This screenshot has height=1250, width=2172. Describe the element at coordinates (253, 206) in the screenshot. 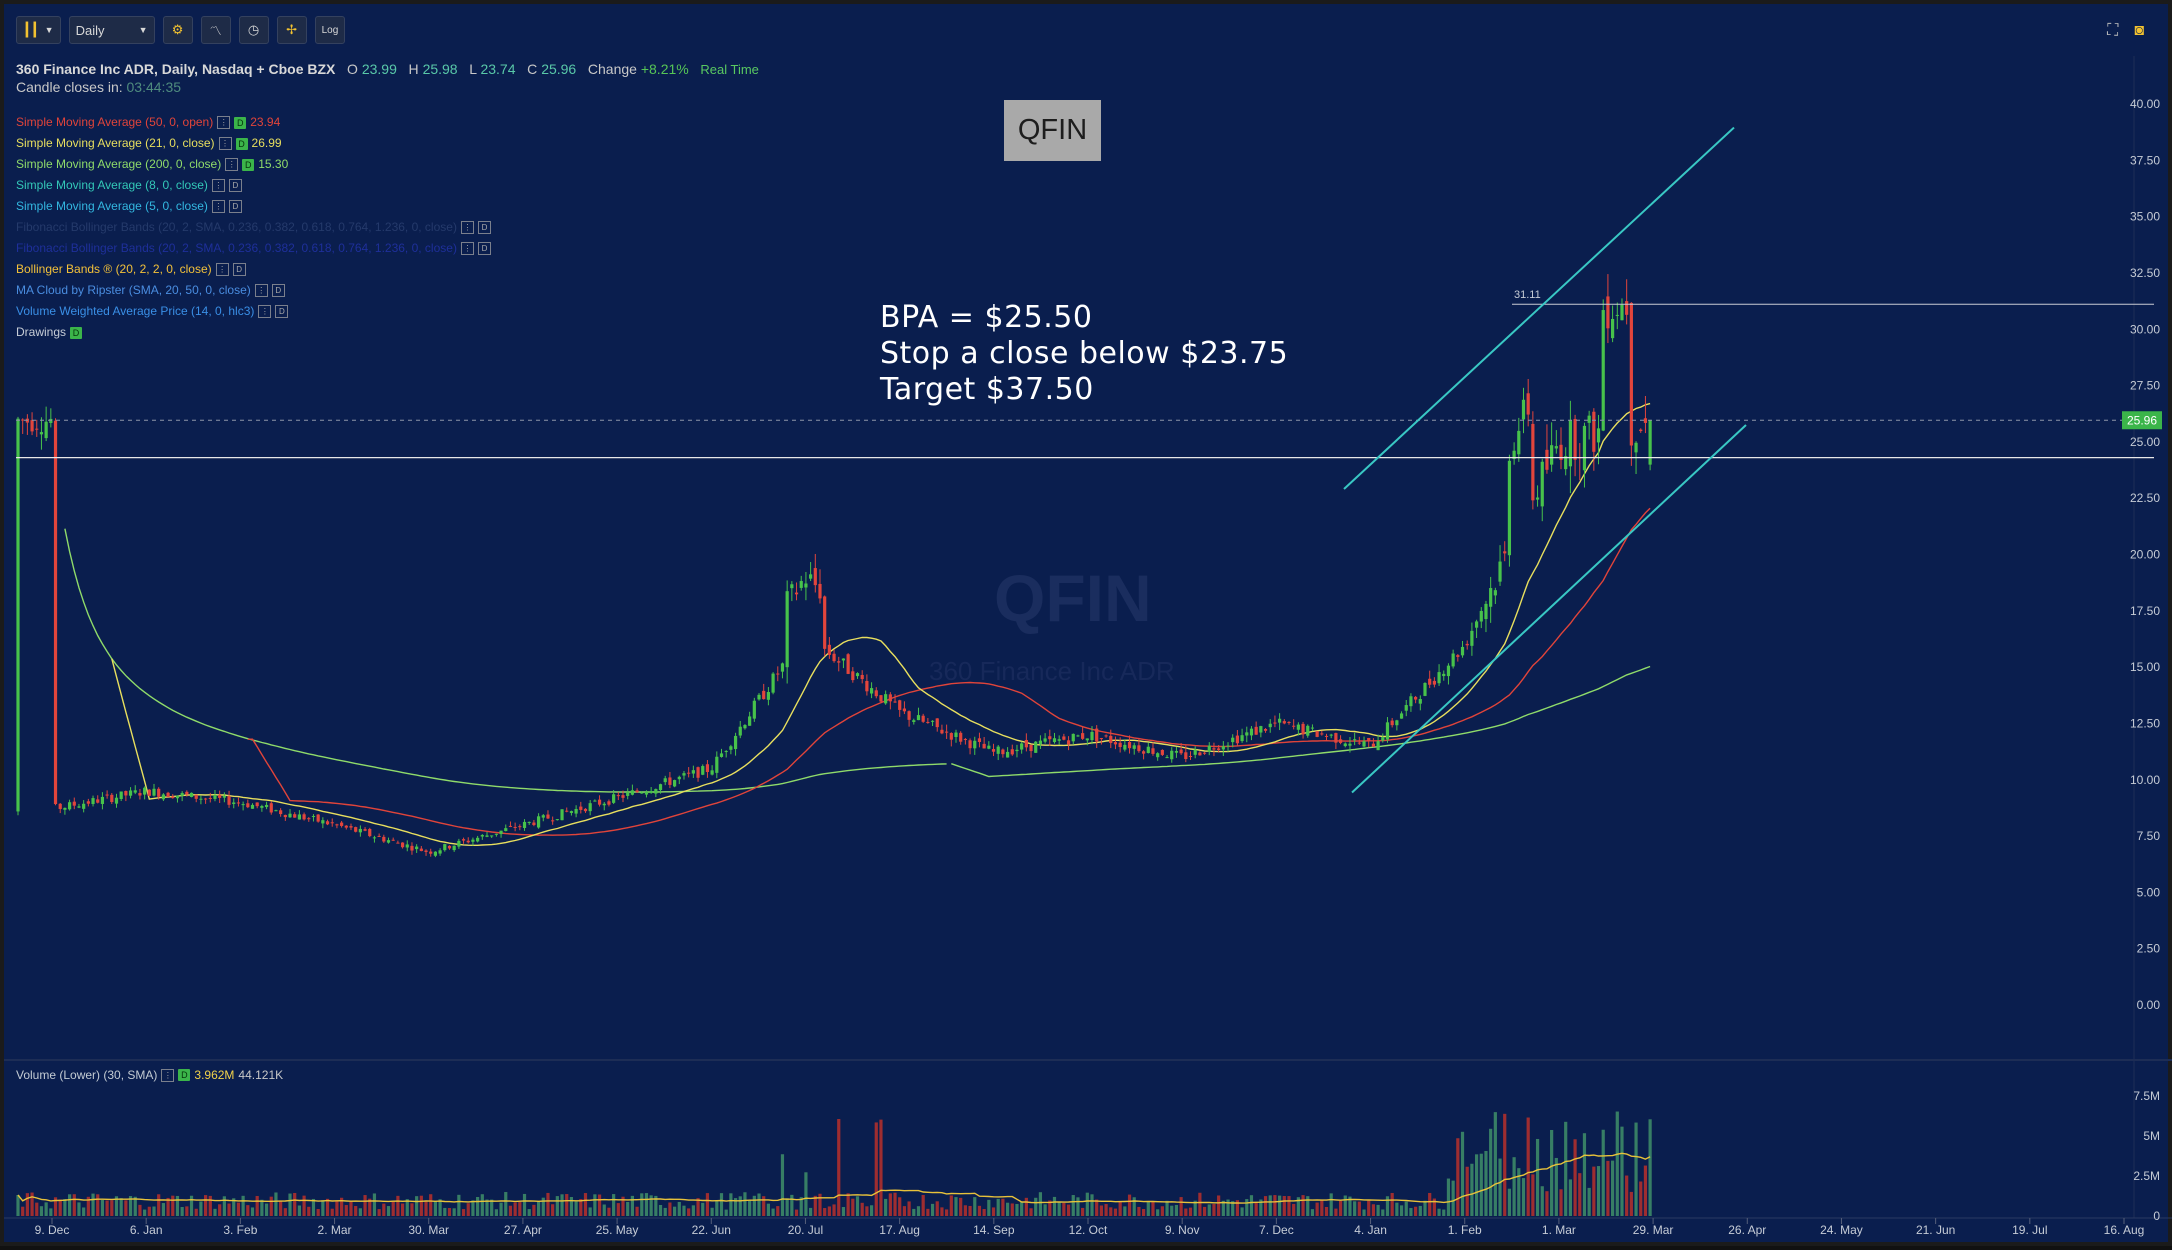

I see `study-row: Simple Moving Average (5, 0, close) ⋮ D` at that location.